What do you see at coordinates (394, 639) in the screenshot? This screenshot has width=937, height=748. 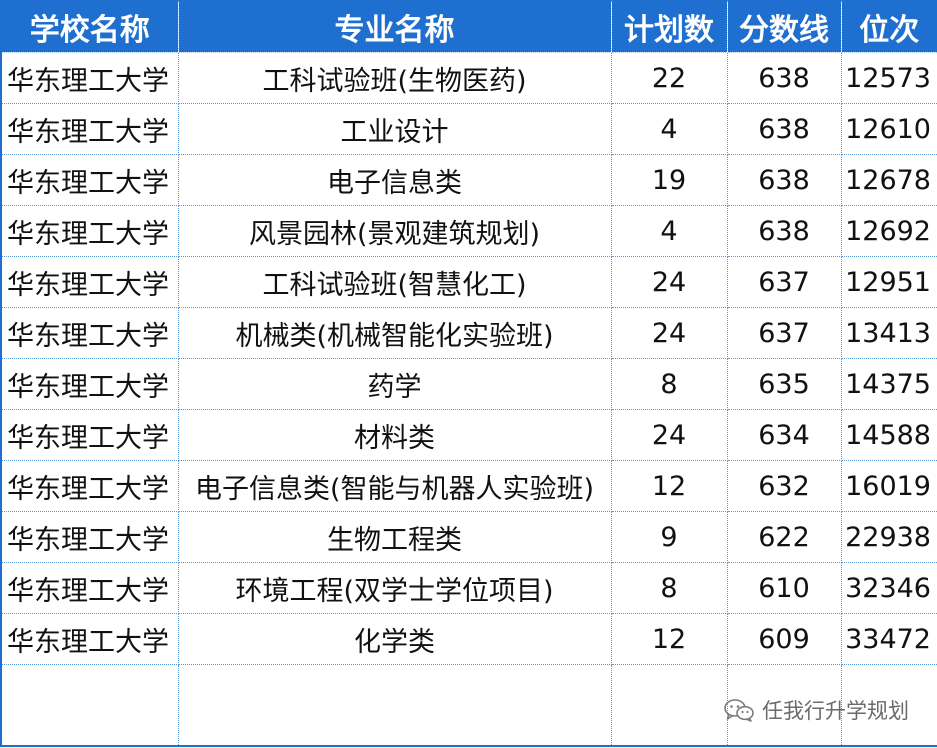 I see `cell-major: 化学类` at bounding box center [394, 639].